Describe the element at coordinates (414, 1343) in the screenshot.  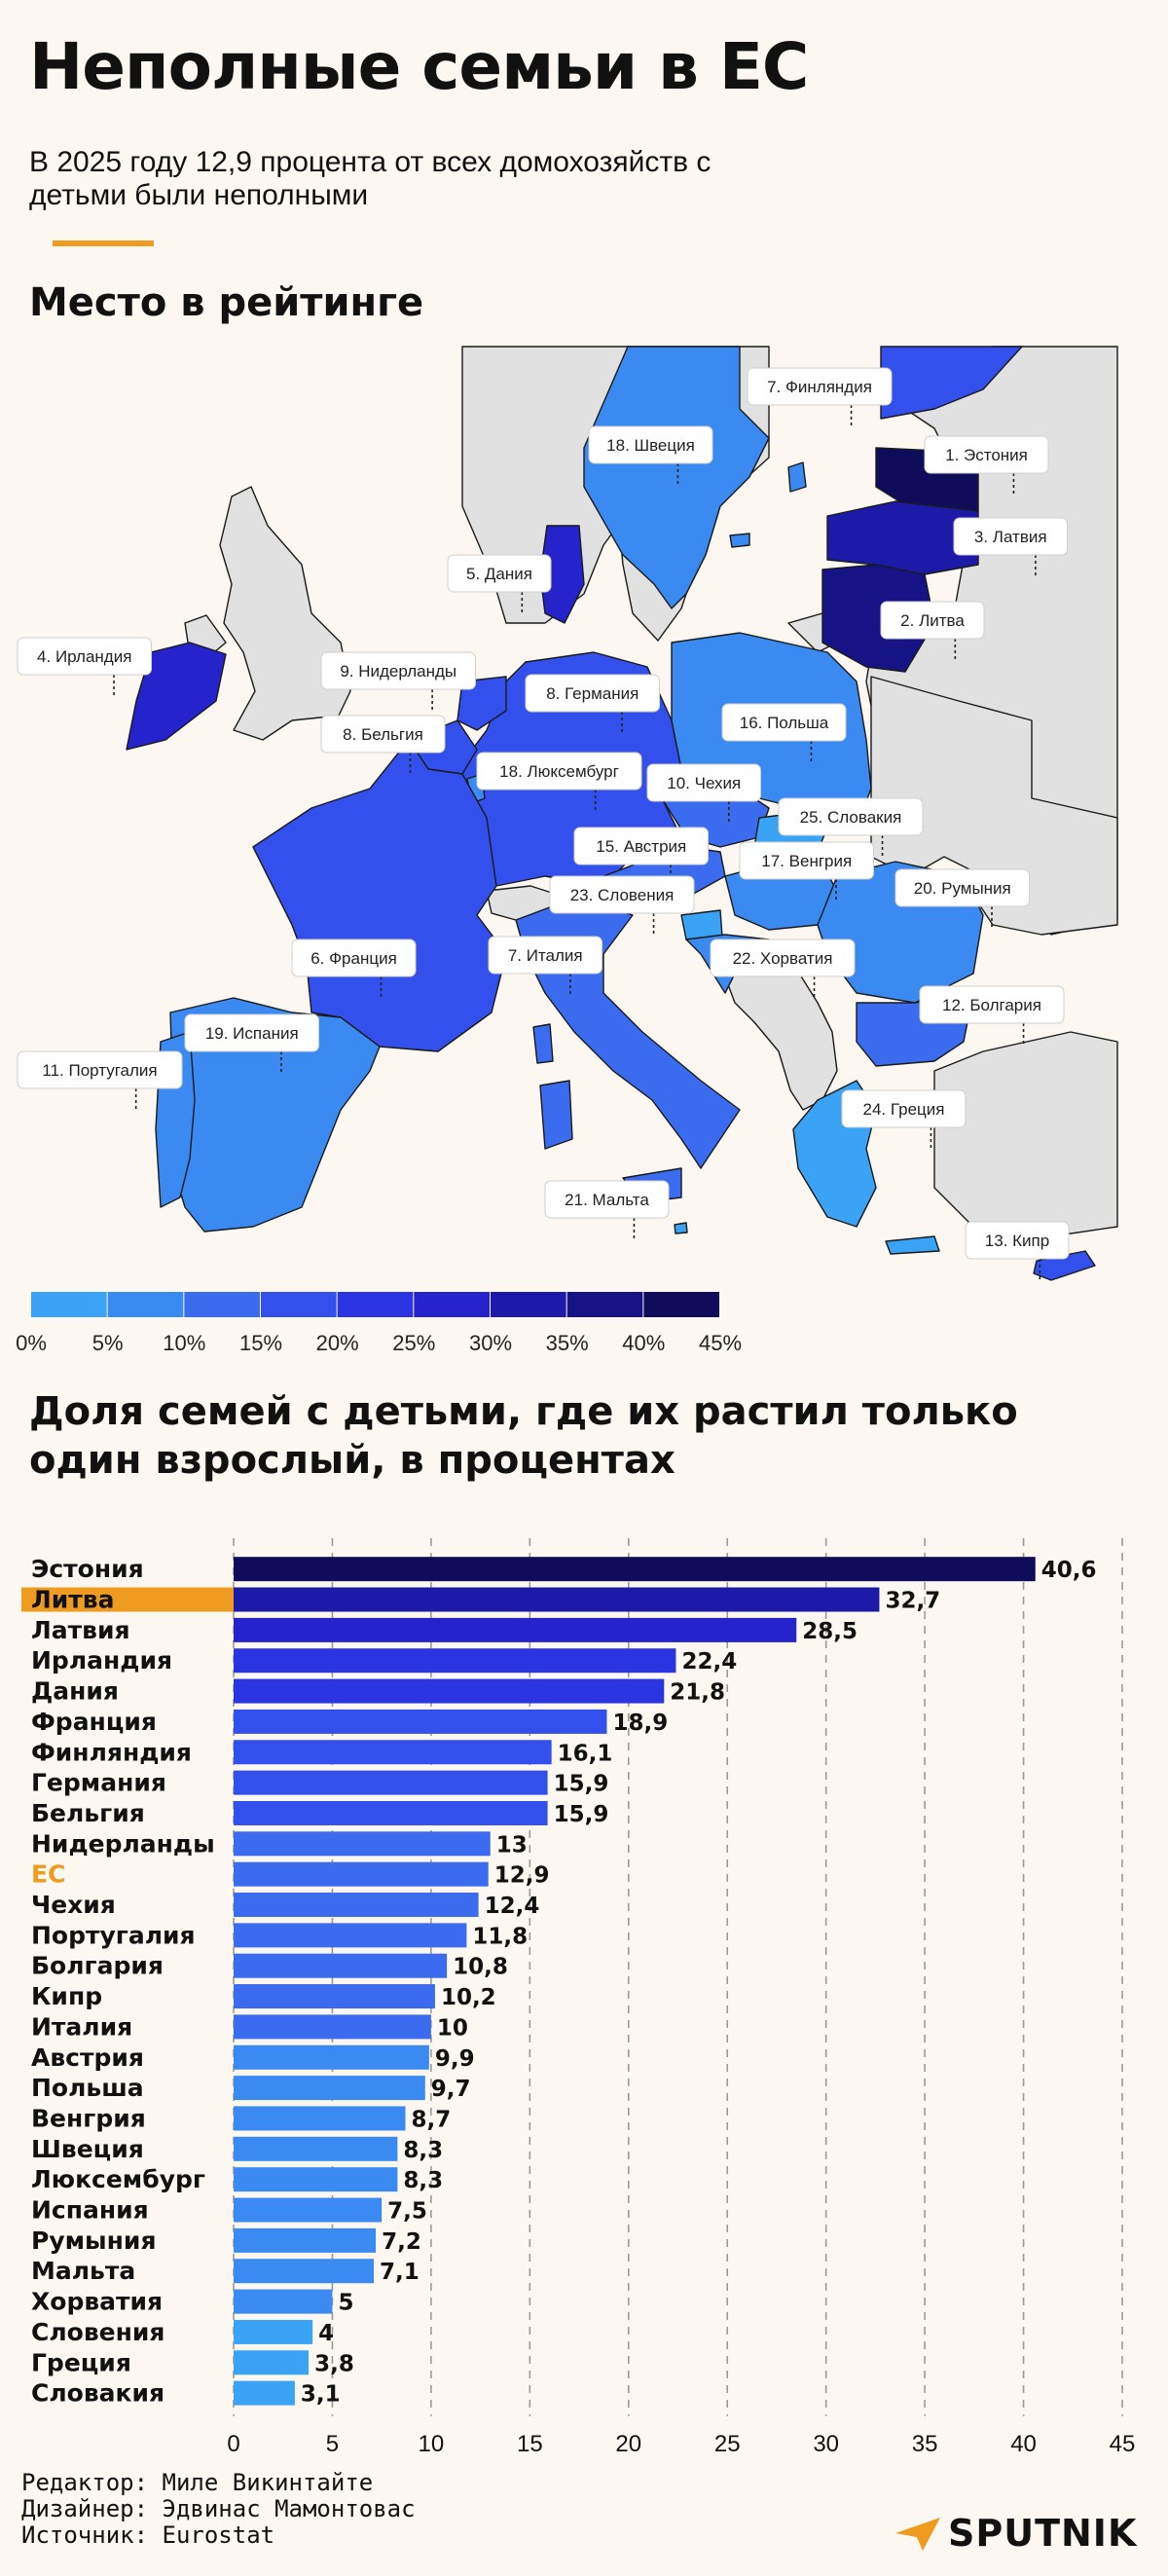
I see `legend-tick-label: 25%` at that location.